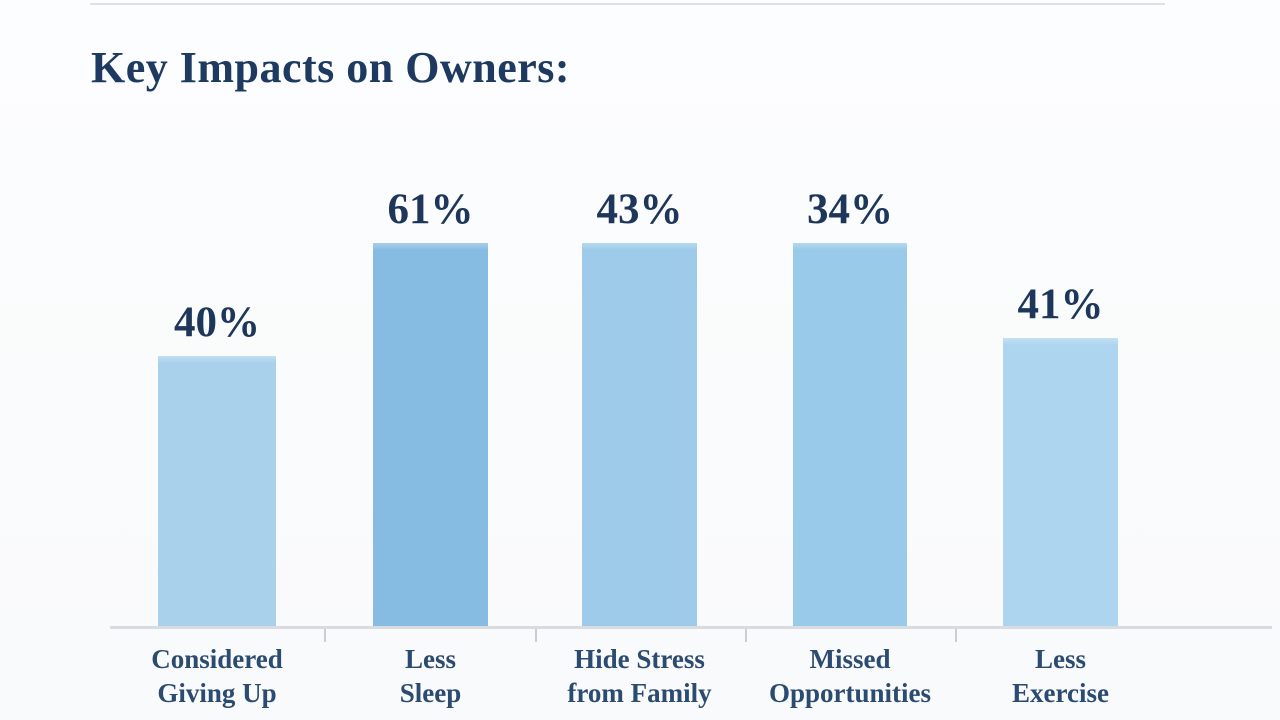 This screenshot has height=720, width=1280. I want to click on x-axis-baseline, so click(691, 627).